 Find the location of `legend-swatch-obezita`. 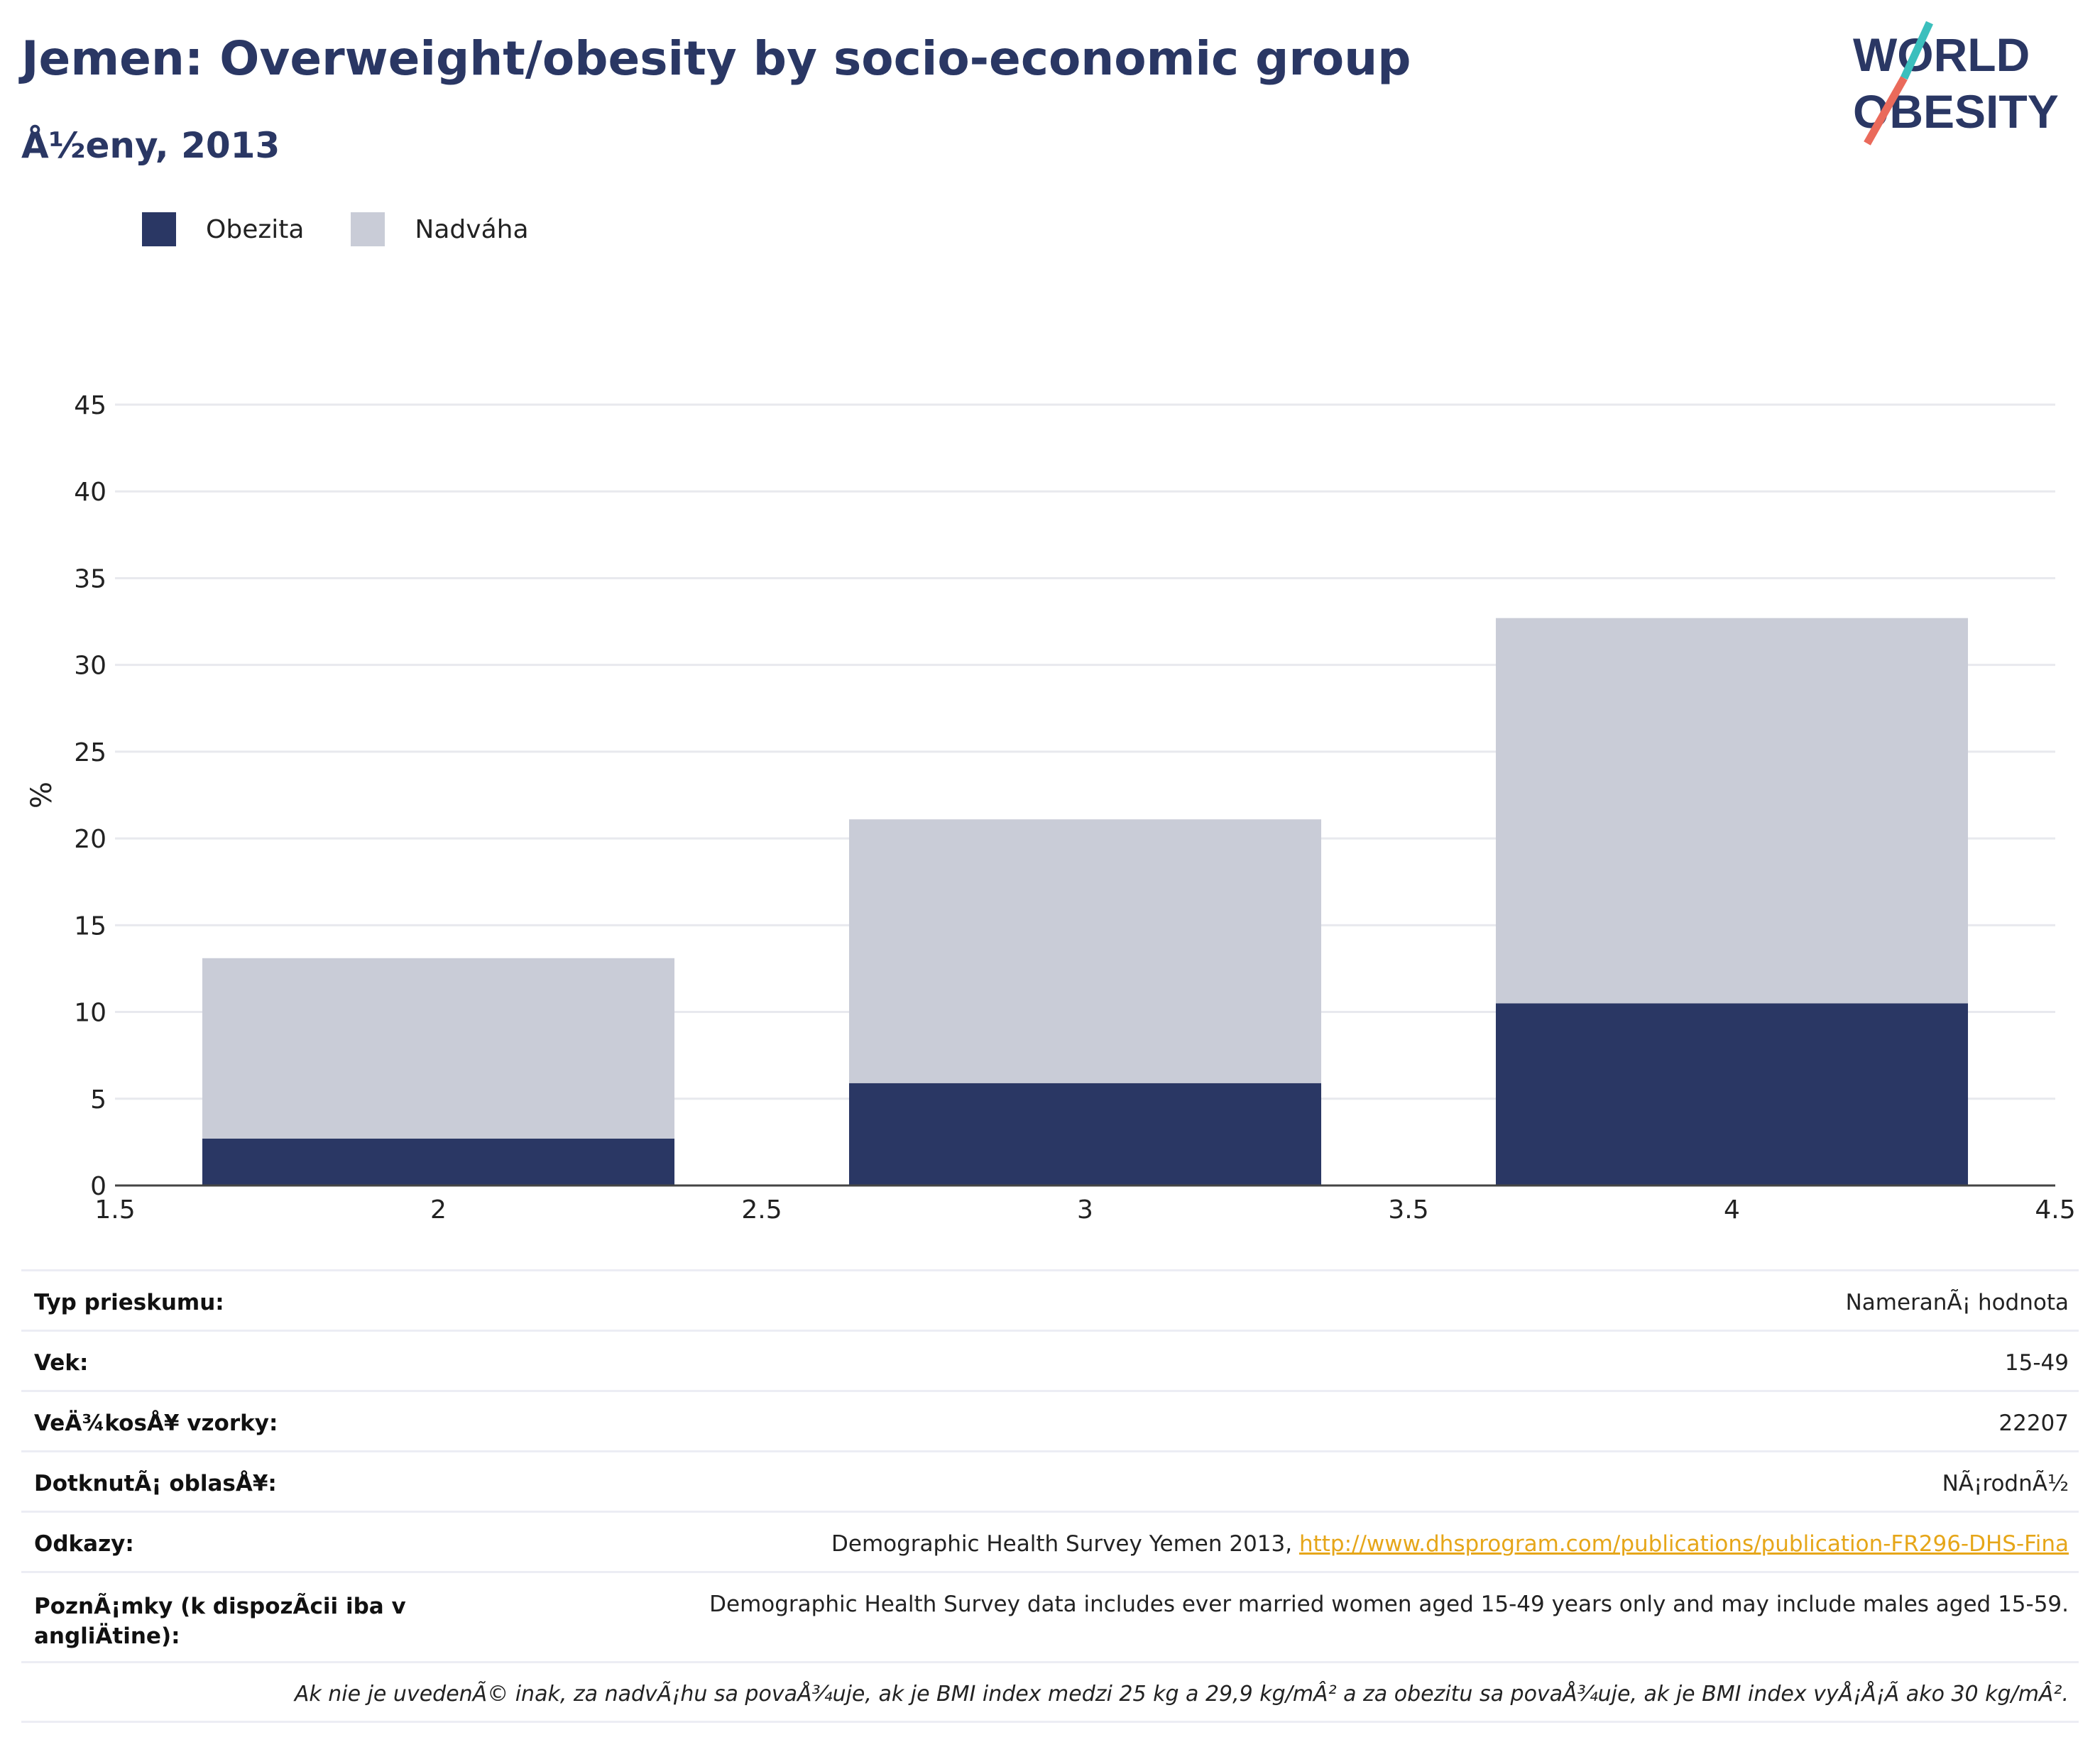

legend-swatch-obezita is located at coordinates (159, 229).